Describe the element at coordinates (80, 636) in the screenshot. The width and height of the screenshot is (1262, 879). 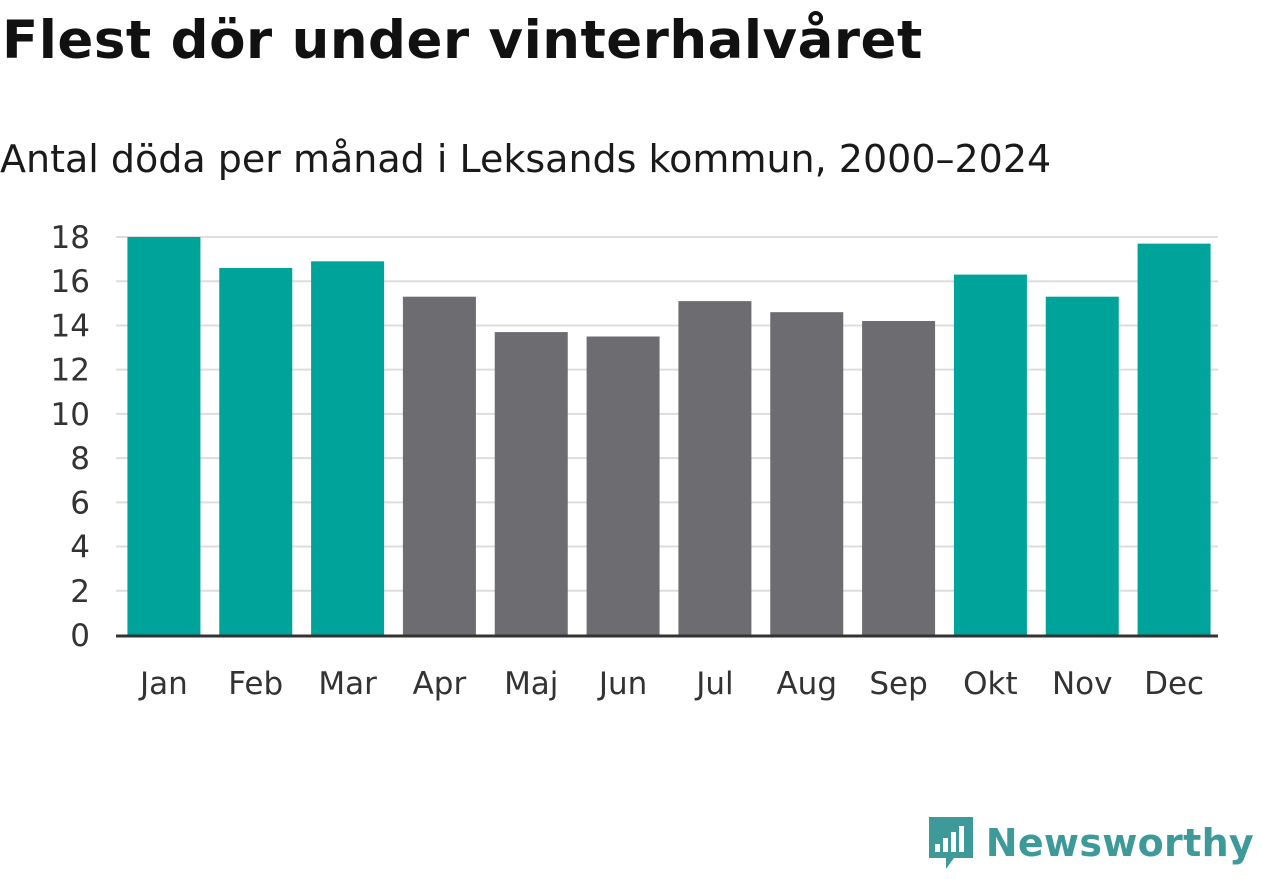
I see `y-tick-label: 0` at that location.